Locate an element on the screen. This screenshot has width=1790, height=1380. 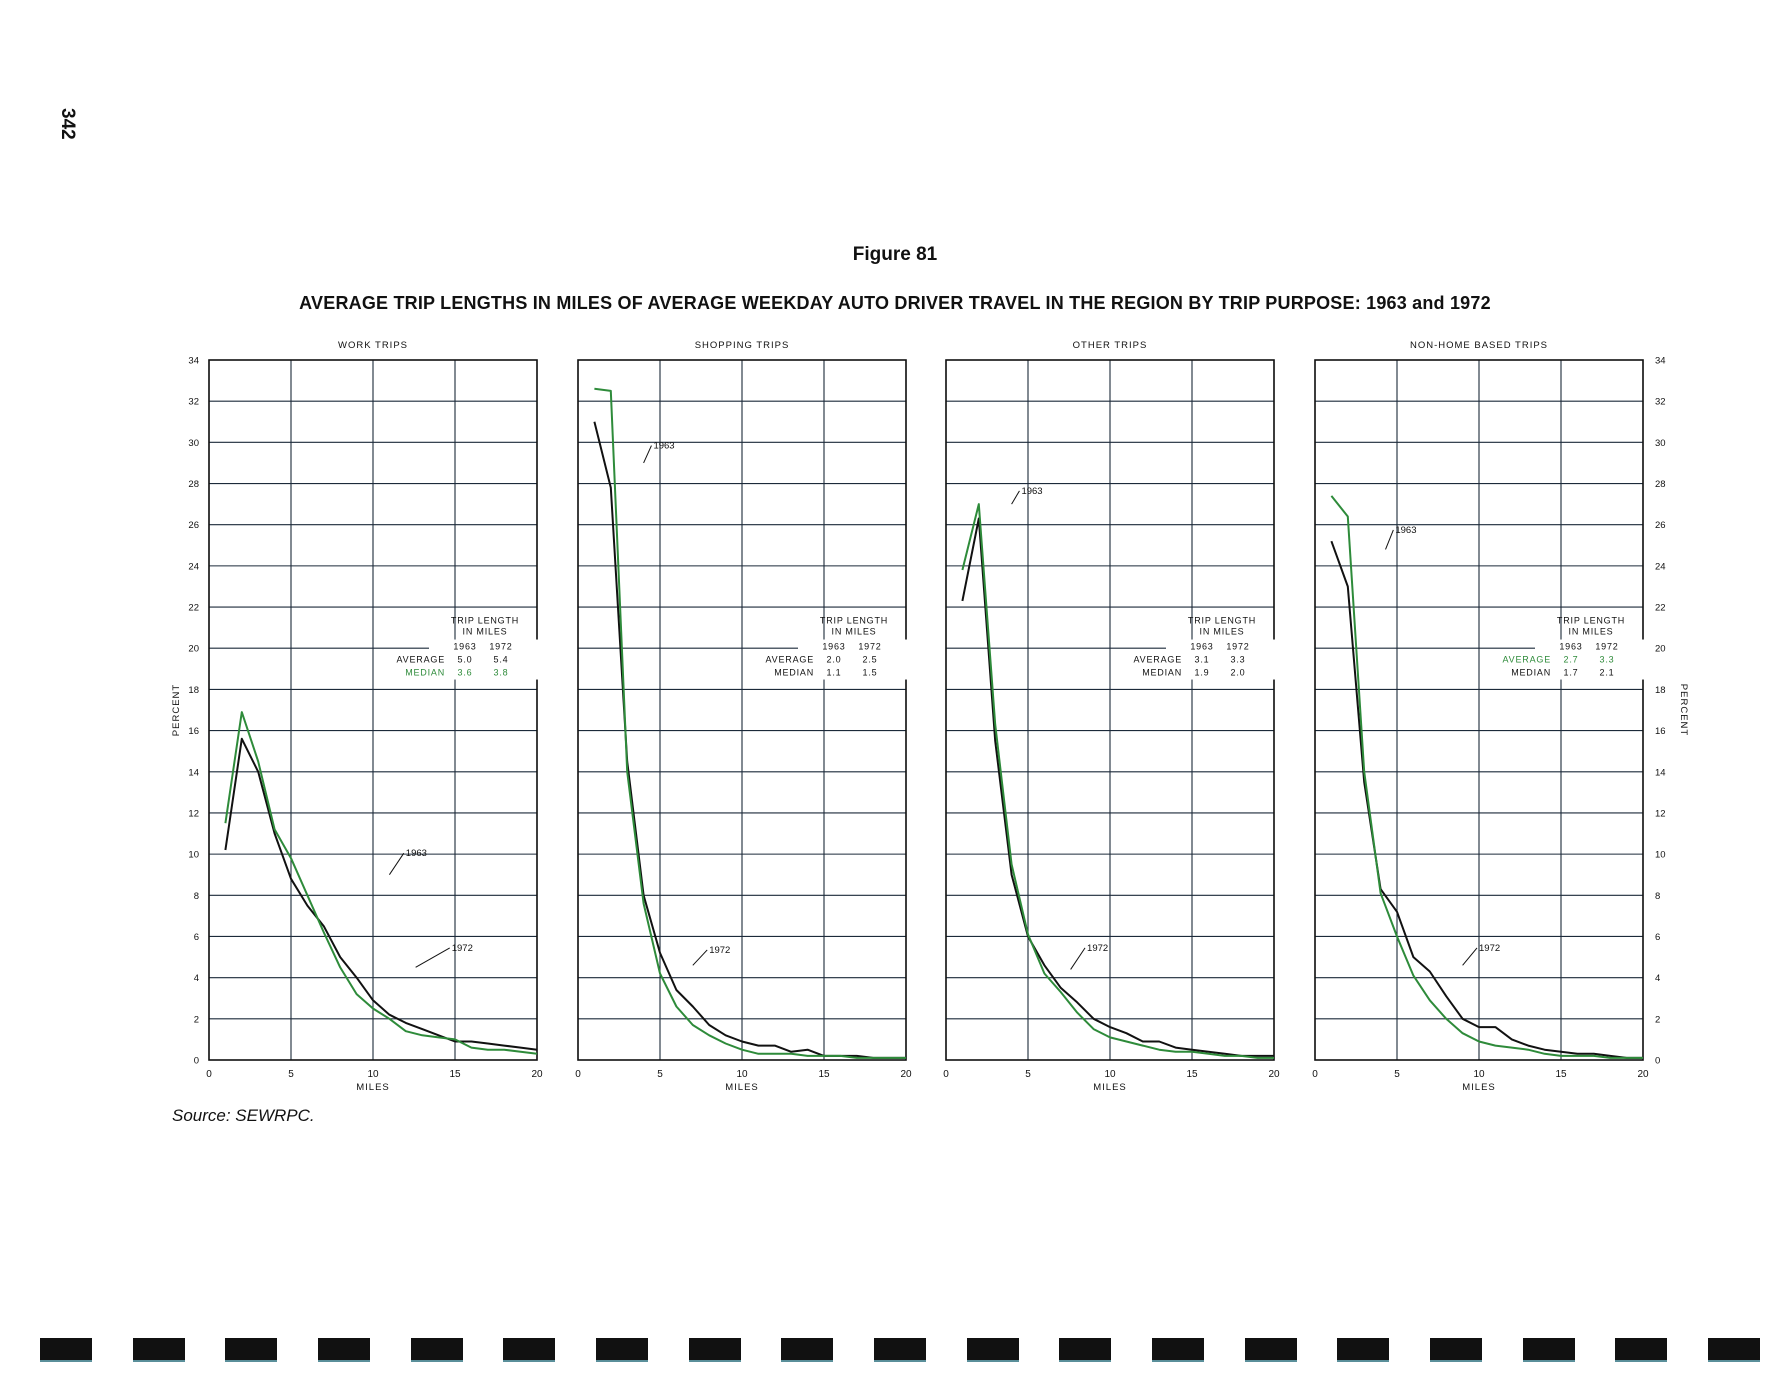
x-tick-label: 10 is located at coordinates (373, 1074).